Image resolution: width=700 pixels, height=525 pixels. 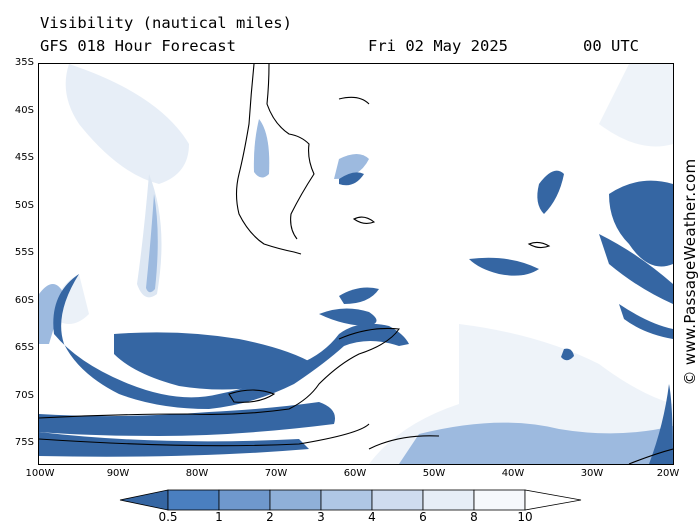 What do you see at coordinates (611, 46) in the screenshot?
I see `forecast-time: 00 UTC` at bounding box center [611, 46].